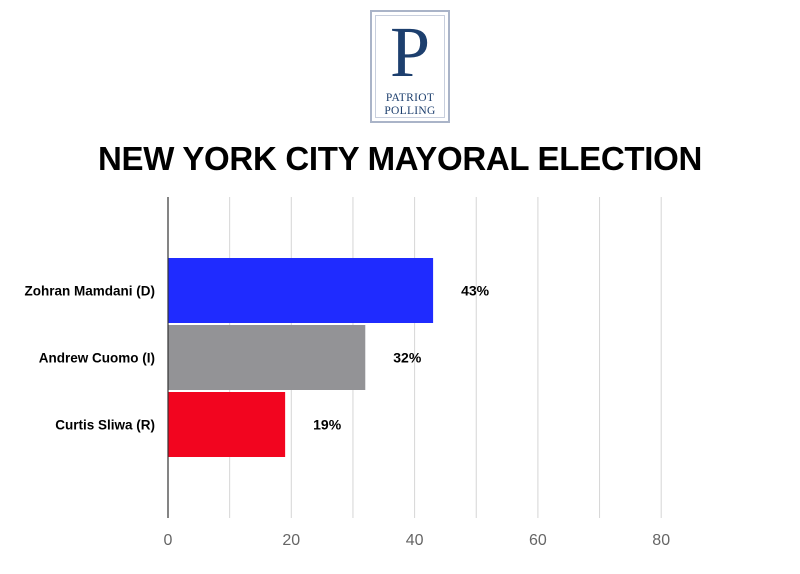 The height and width of the screenshot is (574, 800). I want to click on x-tick-label: 40, so click(415, 540).